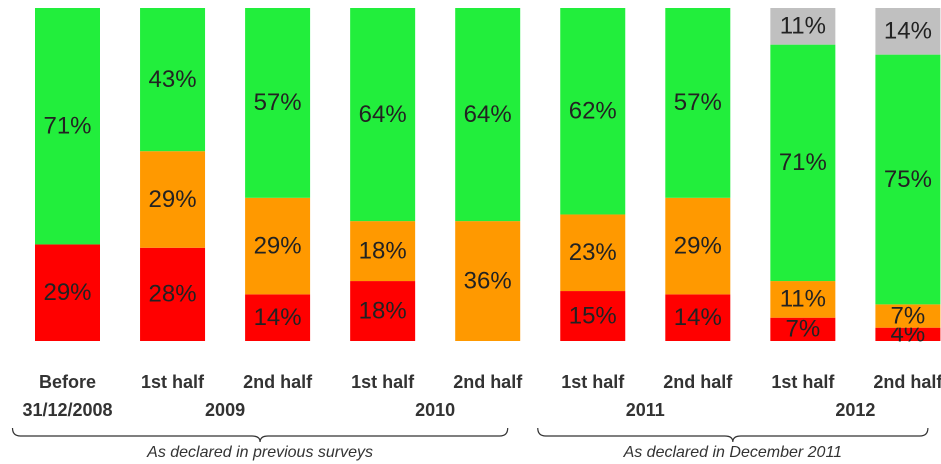 The image size is (941, 464). I want to click on data-label: 36%, so click(488, 280).